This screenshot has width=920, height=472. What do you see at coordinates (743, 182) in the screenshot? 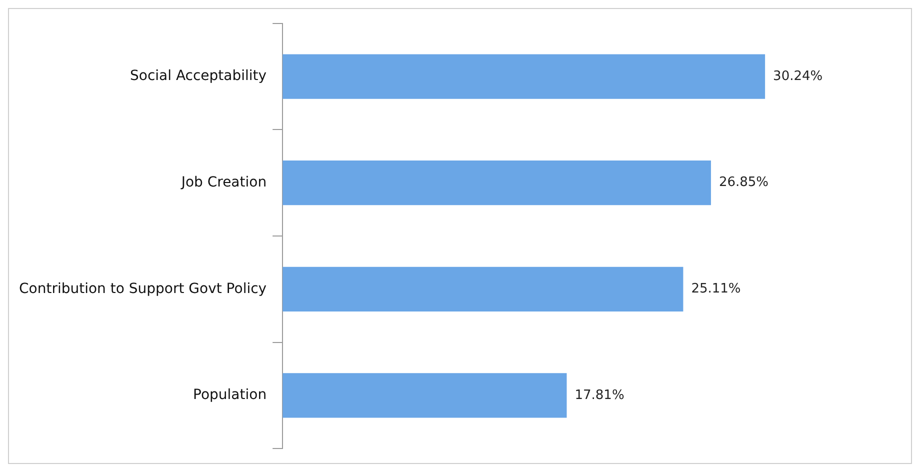
I see `data-label: 26.85%` at bounding box center [743, 182].